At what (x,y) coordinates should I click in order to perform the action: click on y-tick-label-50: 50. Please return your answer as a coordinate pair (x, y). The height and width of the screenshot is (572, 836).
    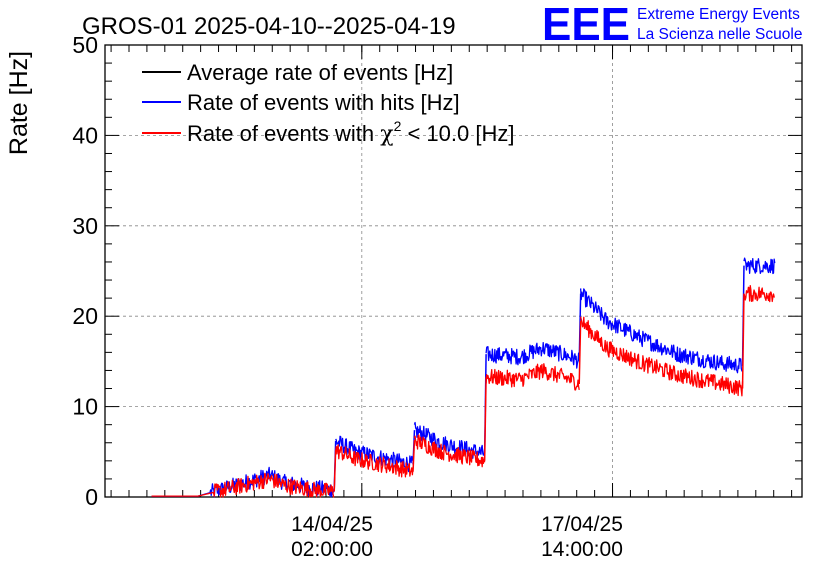
    Looking at the image, I should click on (85, 45).